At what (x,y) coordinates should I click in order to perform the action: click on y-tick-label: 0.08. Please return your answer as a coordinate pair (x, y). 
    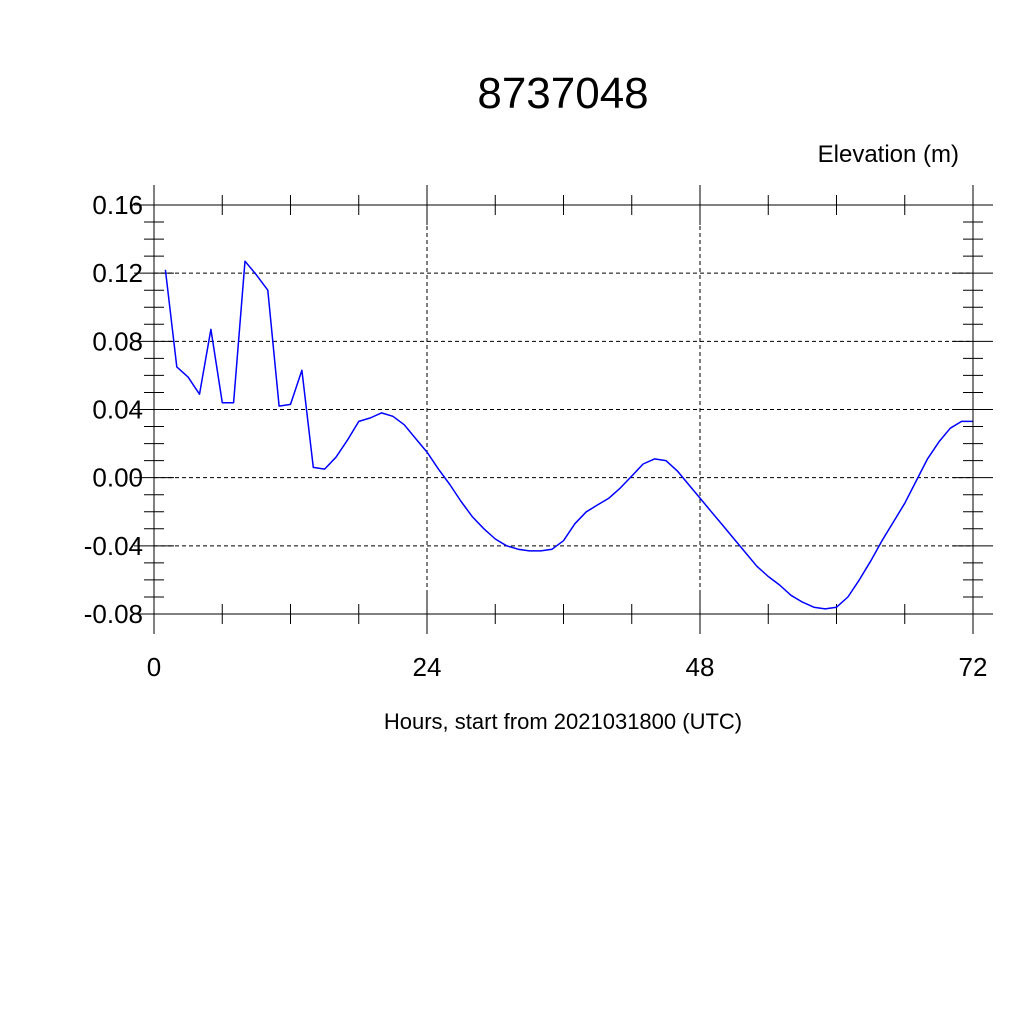
    Looking at the image, I should click on (117, 341).